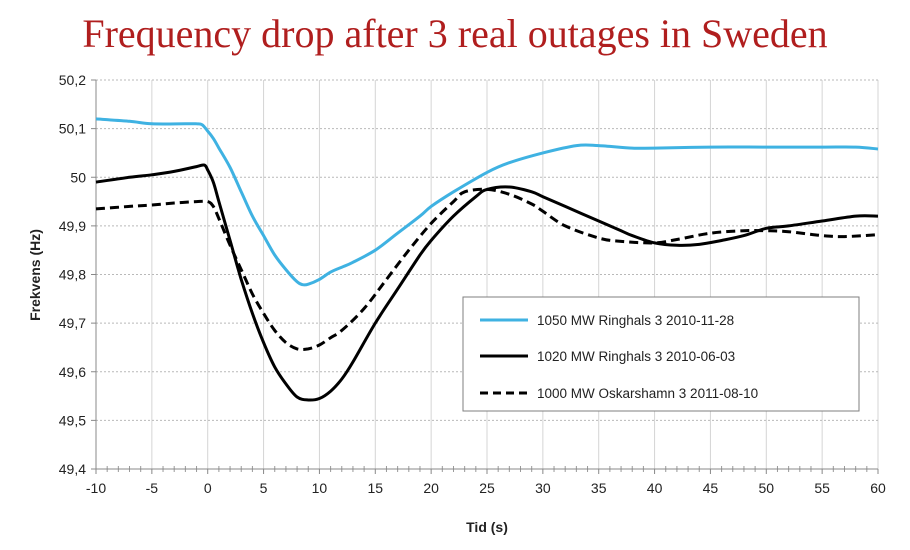 Image resolution: width=910 pixels, height=550 pixels. I want to click on y-tick-label: 50,2, so click(72, 80).